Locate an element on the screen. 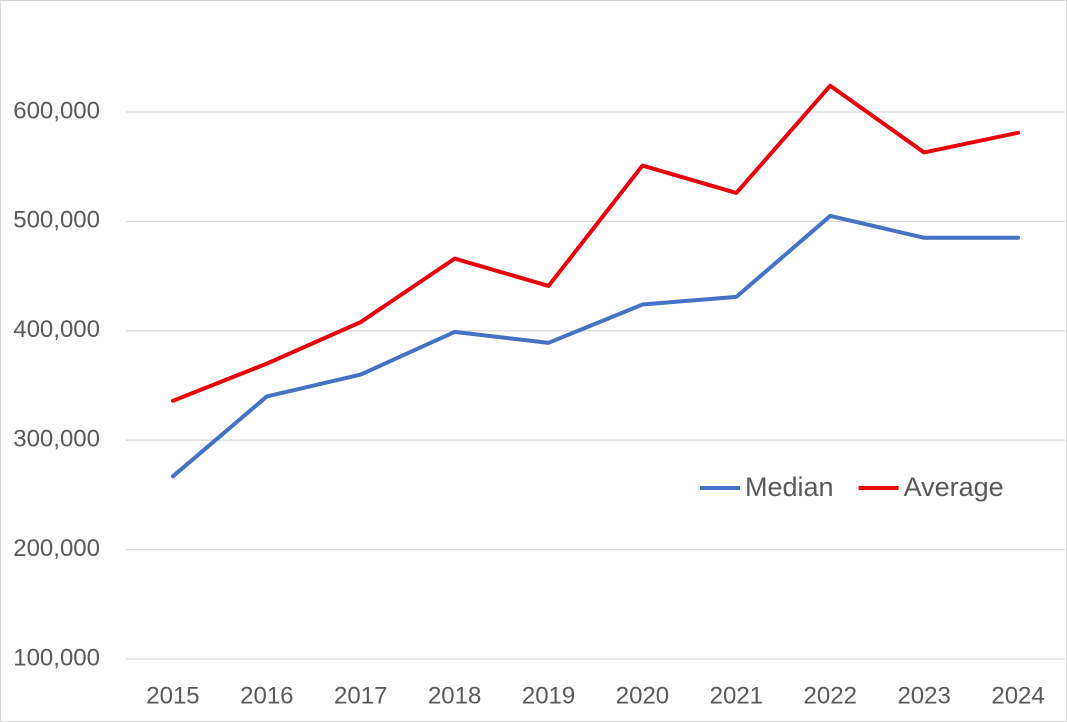  x-tick-label: 2022 is located at coordinates (830, 695).